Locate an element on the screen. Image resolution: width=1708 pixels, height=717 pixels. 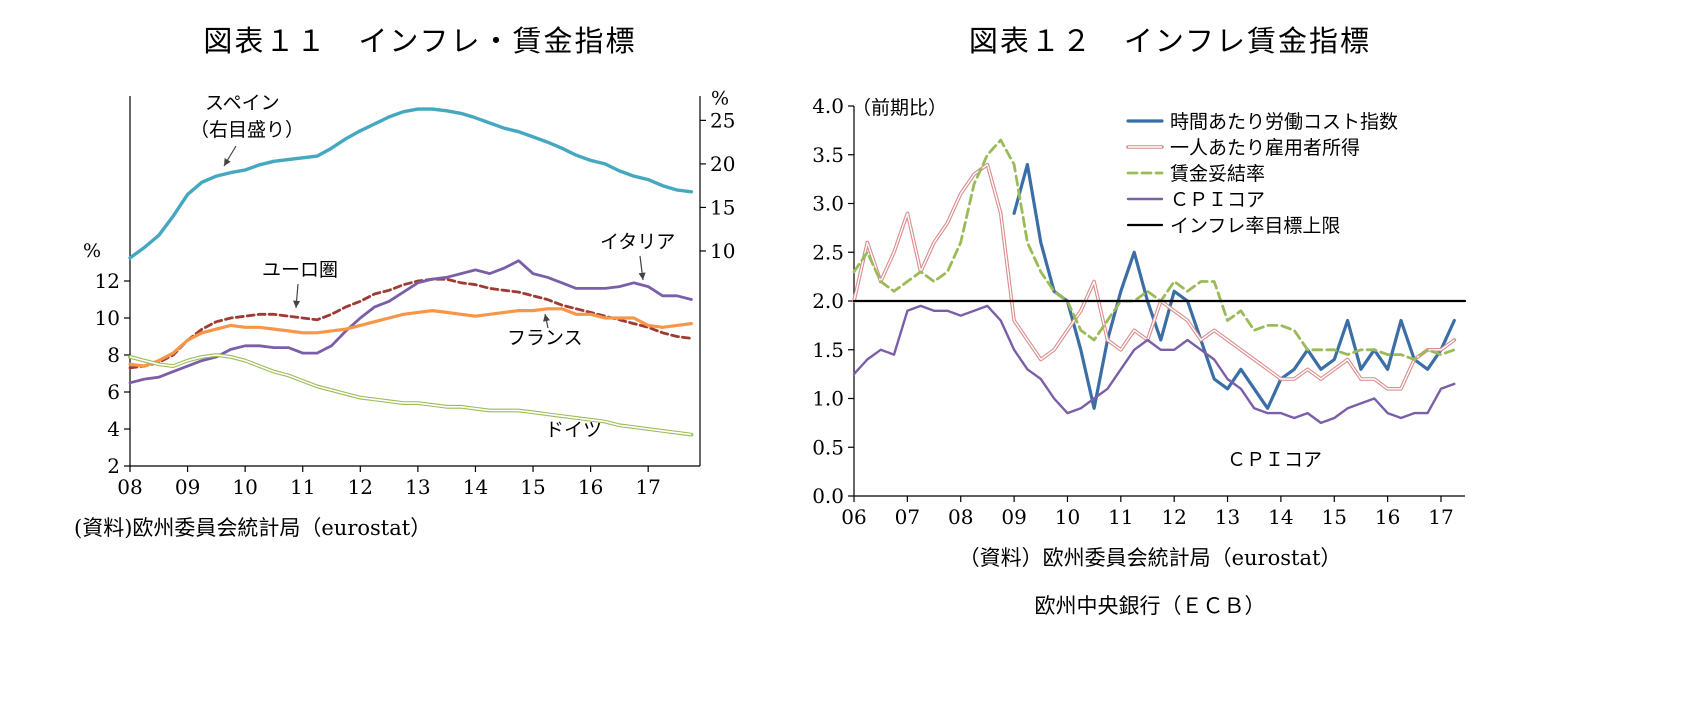
y-tick-label: 1.5 is located at coordinates (828, 350).